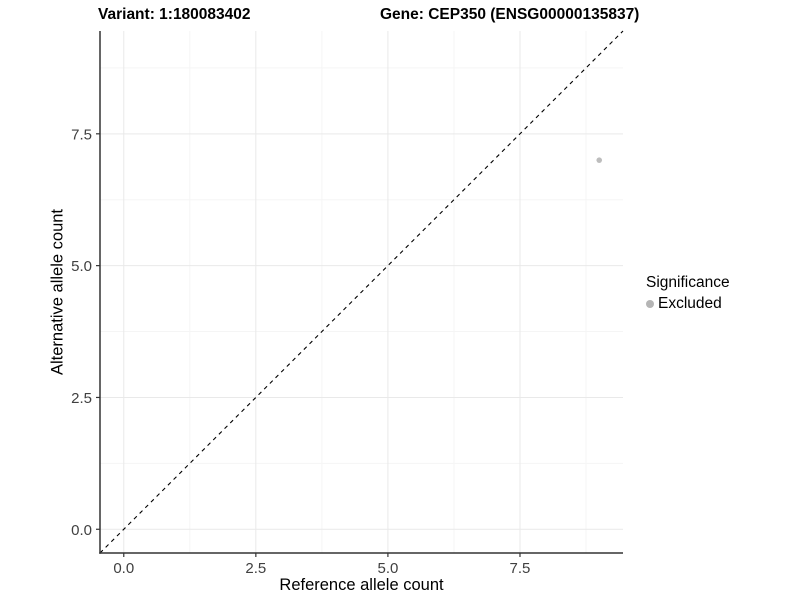 This screenshot has width=800, height=600. I want to click on legend-item-label: Excluded, so click(690, 303).